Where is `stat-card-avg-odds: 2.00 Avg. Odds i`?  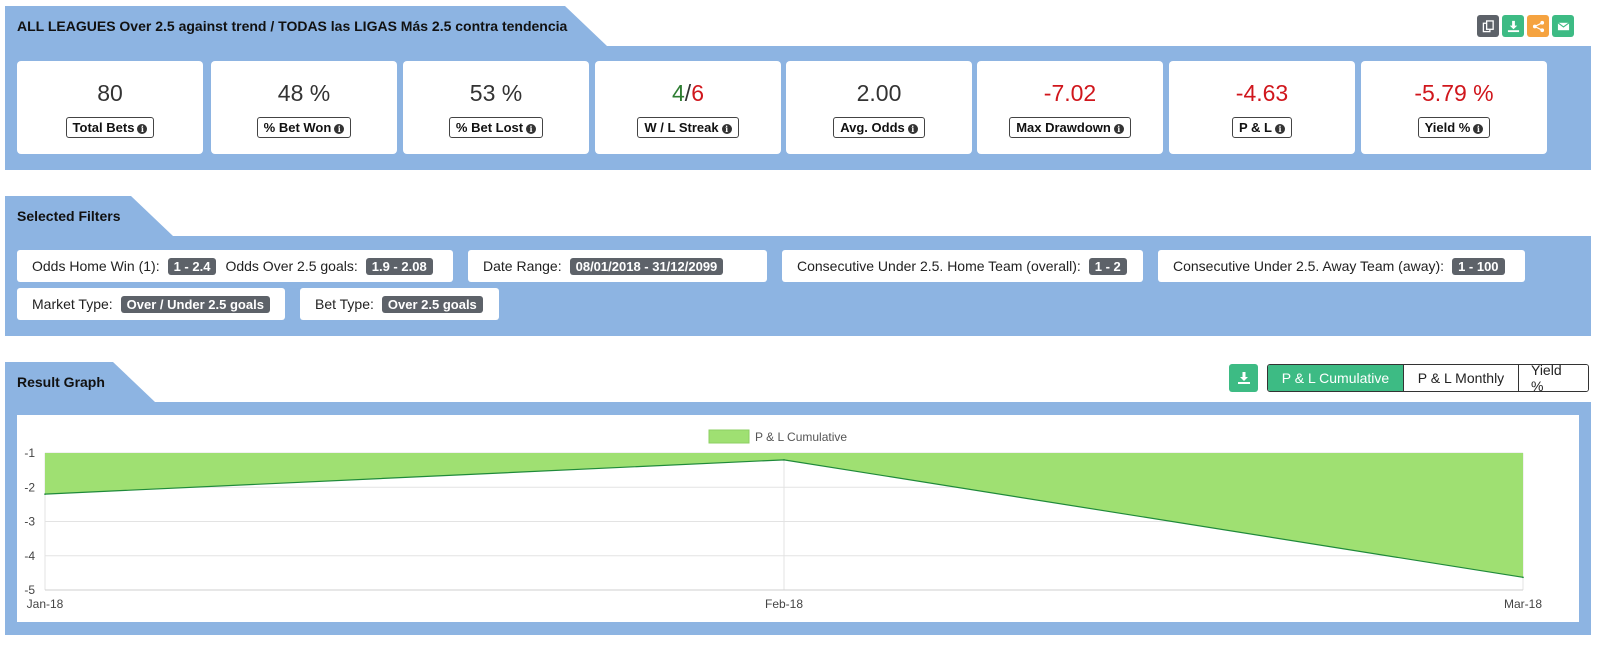 stat-card-avg-odds: 2.00 Avg. Odds i is located at coordinates (879, 107).